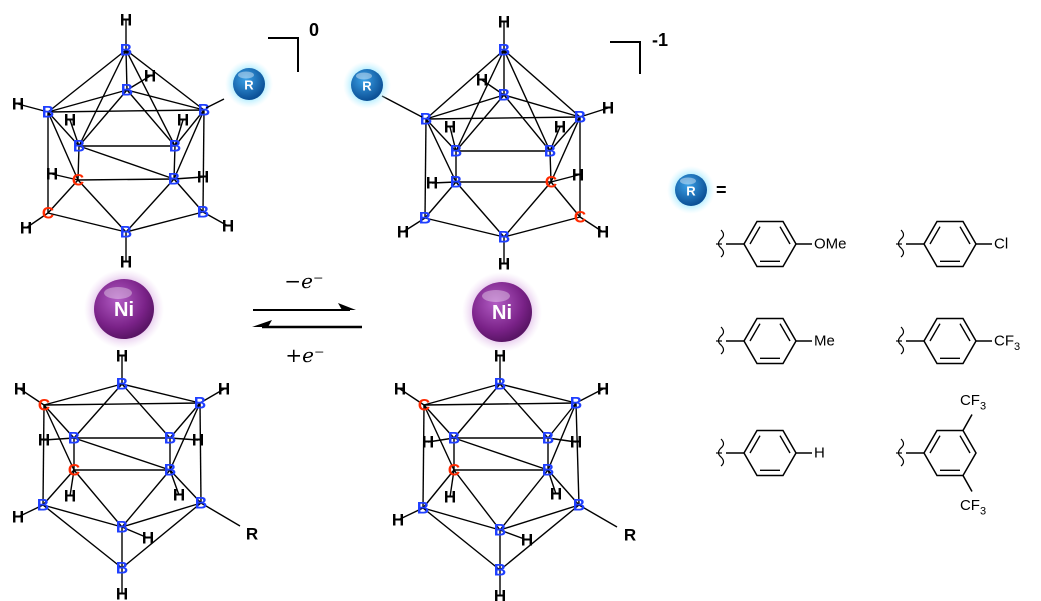  Describe the element at coordinates (439, 421) in the screenshot. I see `cage-br-bond-c1-m1` at that location.